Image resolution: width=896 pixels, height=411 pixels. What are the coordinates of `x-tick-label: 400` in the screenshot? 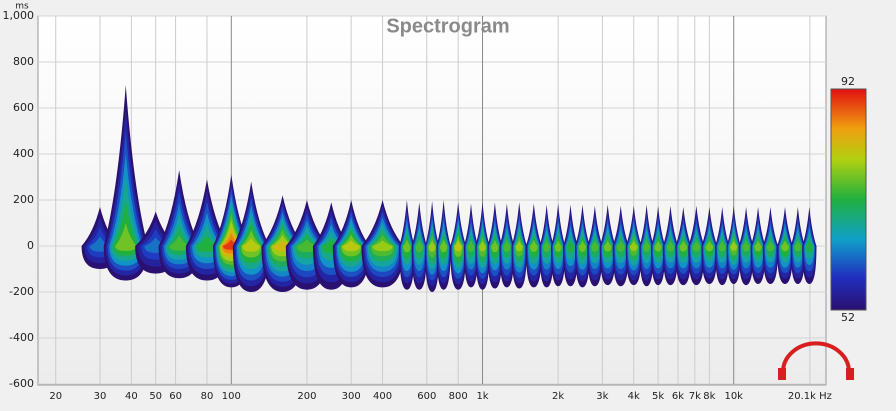 It's located at (382, 396).